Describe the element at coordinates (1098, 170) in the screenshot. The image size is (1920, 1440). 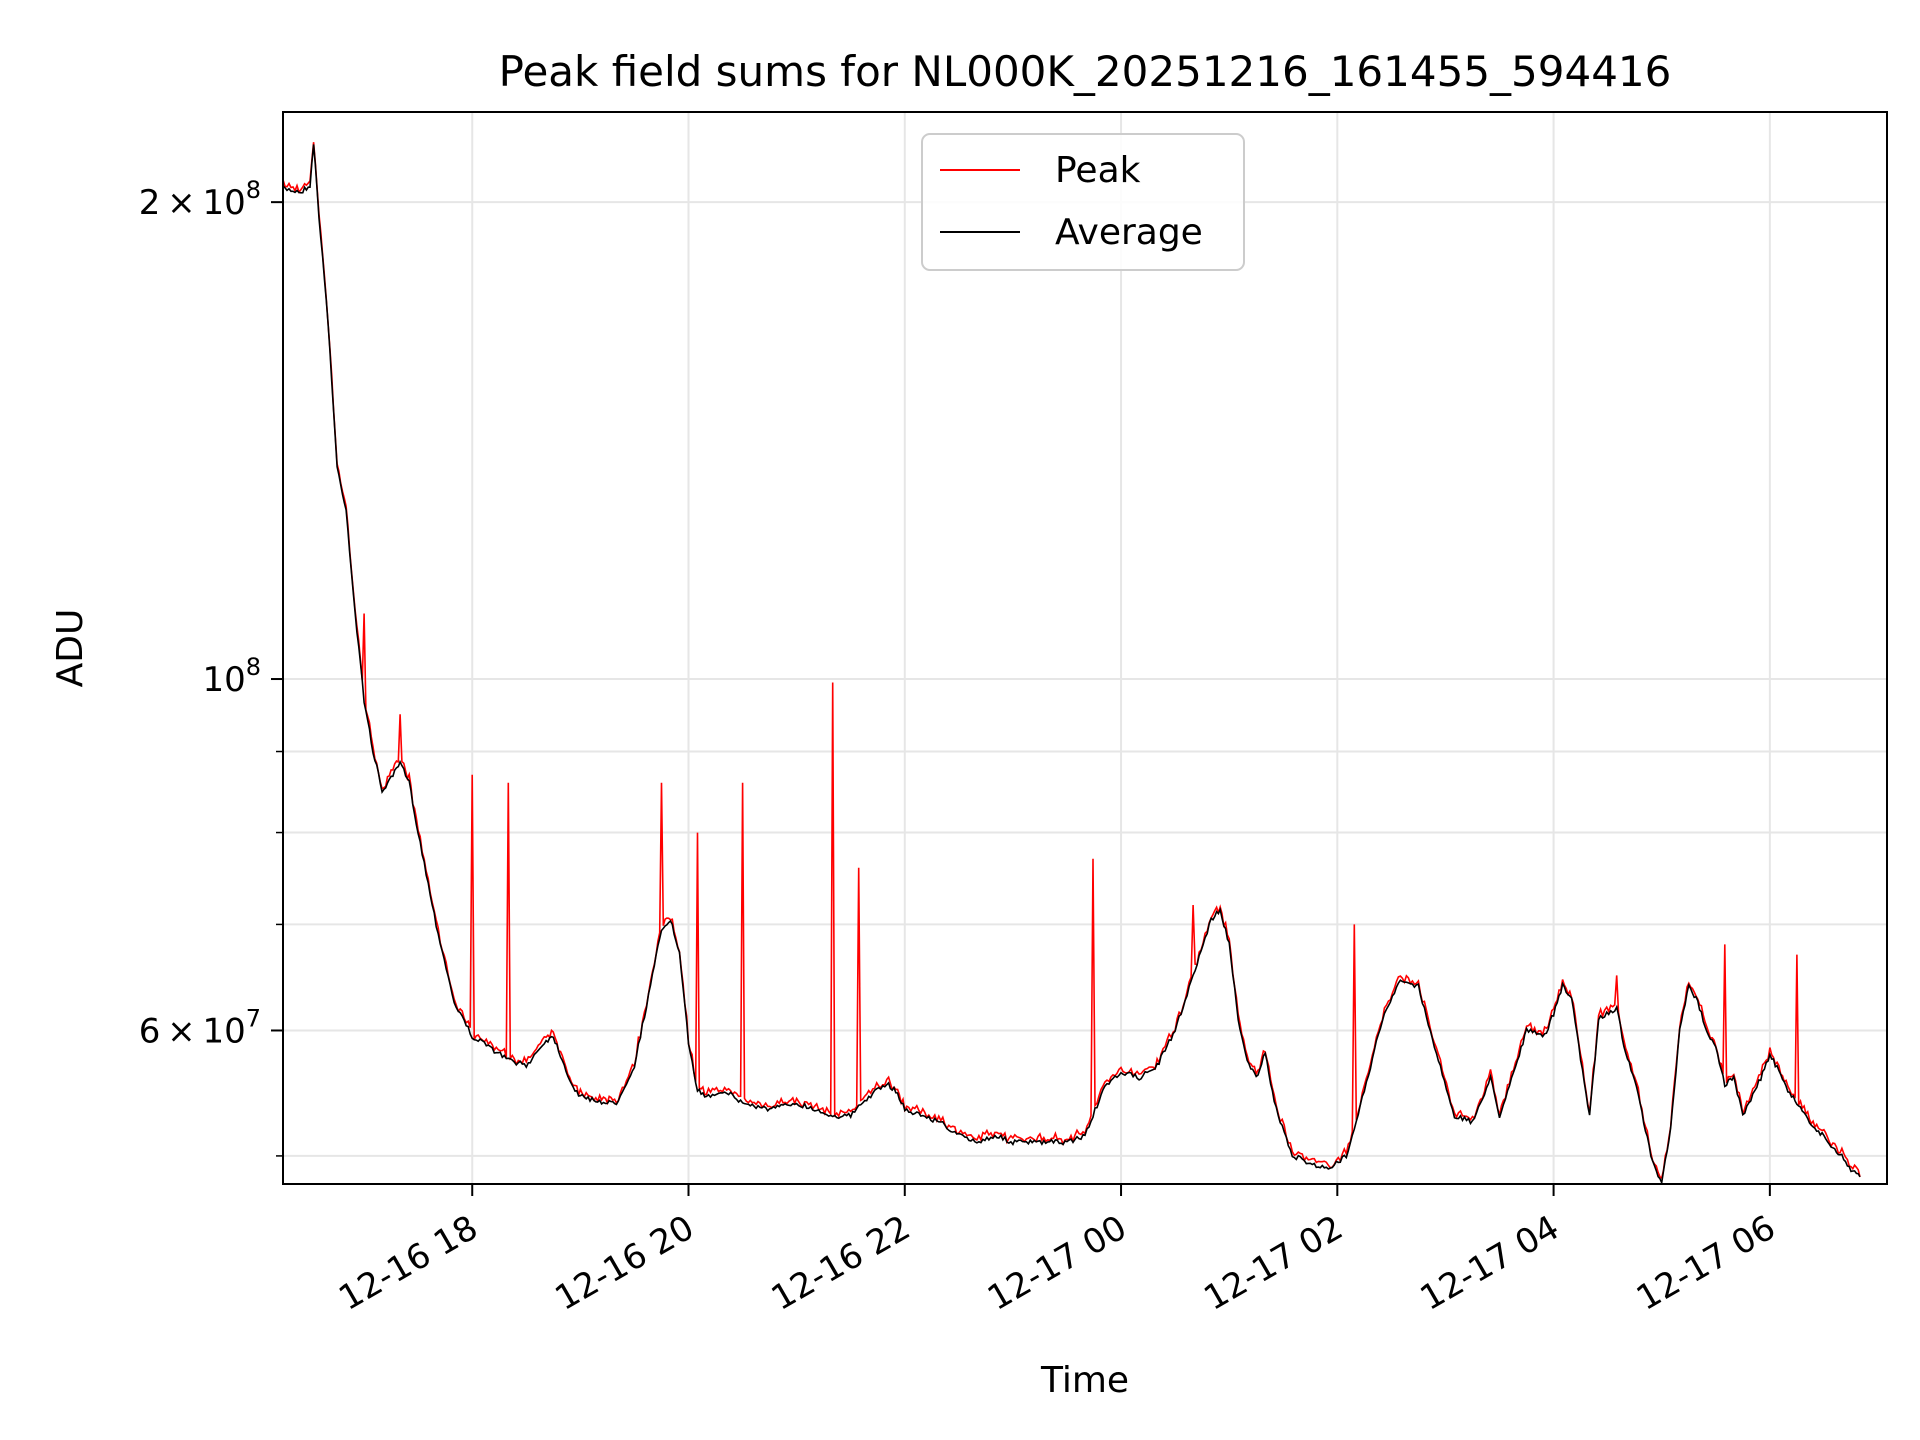
I see `legend-peak-label: Peak` at that location.